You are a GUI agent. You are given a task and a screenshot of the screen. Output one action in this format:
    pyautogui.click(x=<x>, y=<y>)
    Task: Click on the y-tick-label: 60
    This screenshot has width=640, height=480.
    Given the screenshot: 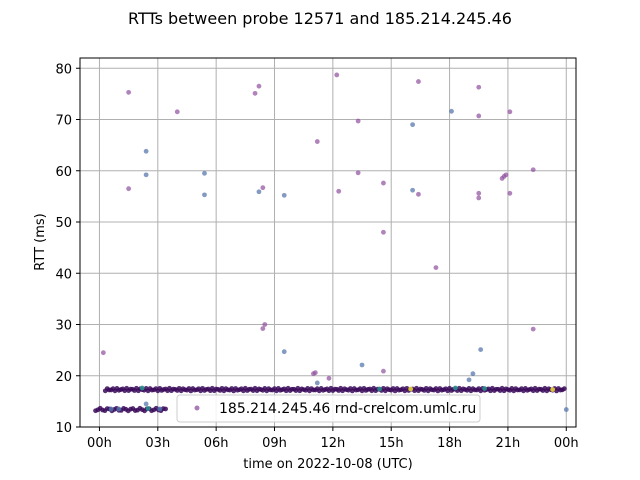 What is the action you would take?
    pyautogui.click(x=63, y=172)
    